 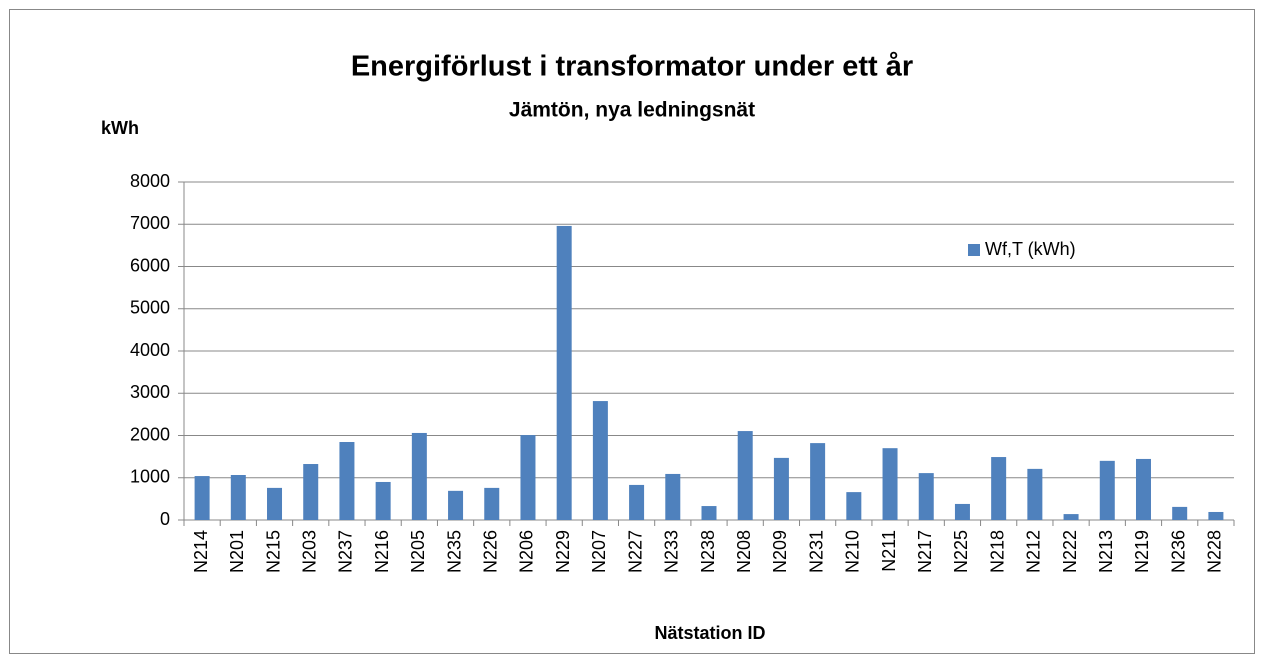 I want to click on legend-swatch, so click(x=974, y=250).